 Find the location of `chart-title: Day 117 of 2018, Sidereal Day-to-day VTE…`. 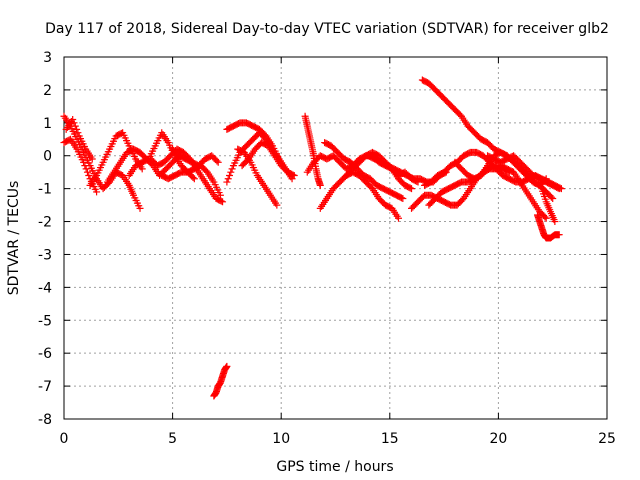

chart-title: Day 117 of 2018, Sidereal Day-to-day VTE… is located at coordinates (327, 29).